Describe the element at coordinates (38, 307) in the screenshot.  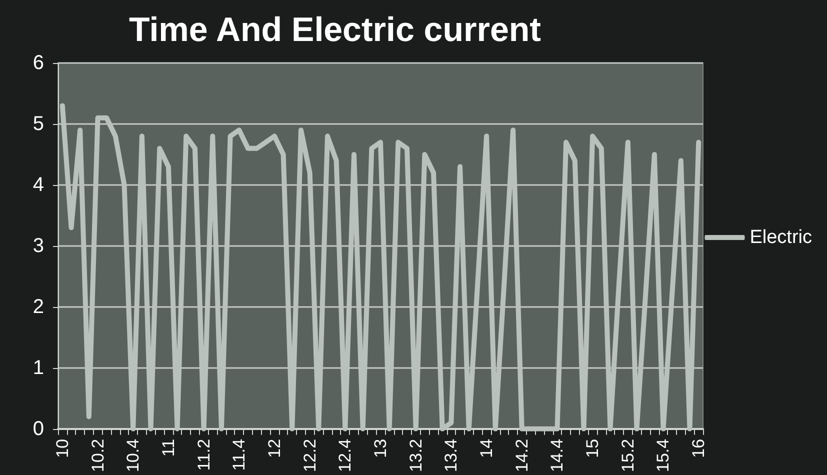
I see `y-tick-label: 2` at that location.